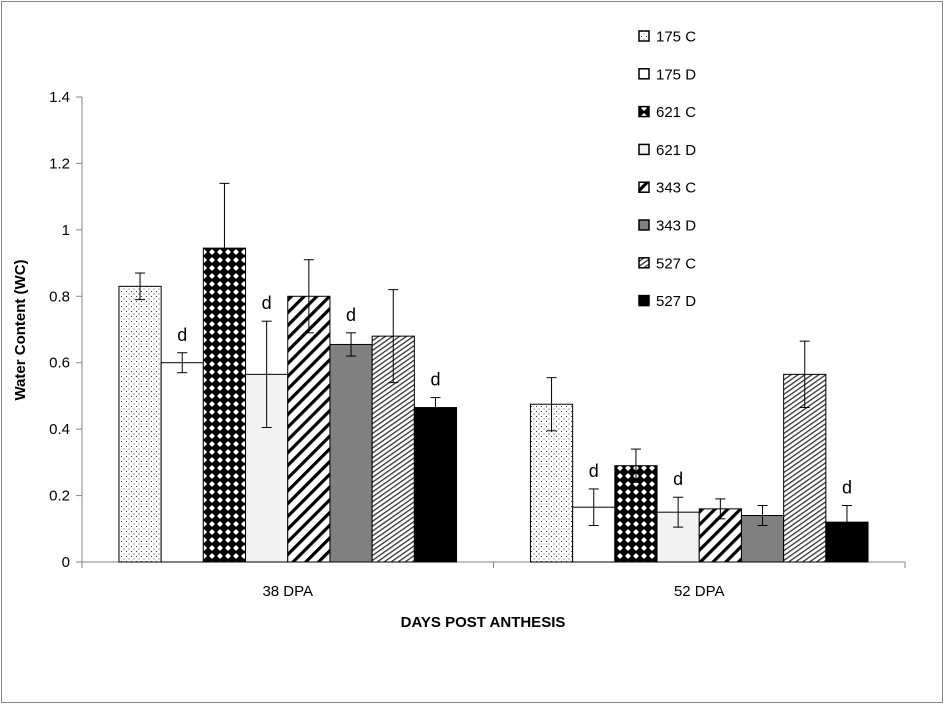  What do you see at coordinates (66, 230) in the screenshot?
I see `y-tick-label: 1` at bounding box center [66, 230].